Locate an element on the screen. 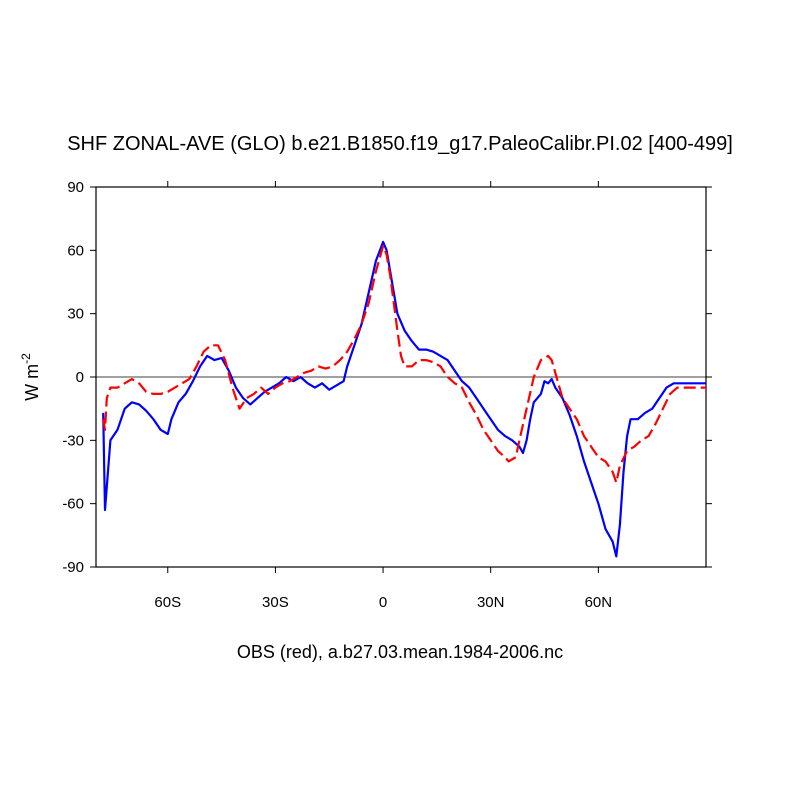 Image resolution: width=800 pixels, height=805 pixels. x-tick-label: 60N is located at coordinates (599, 602).